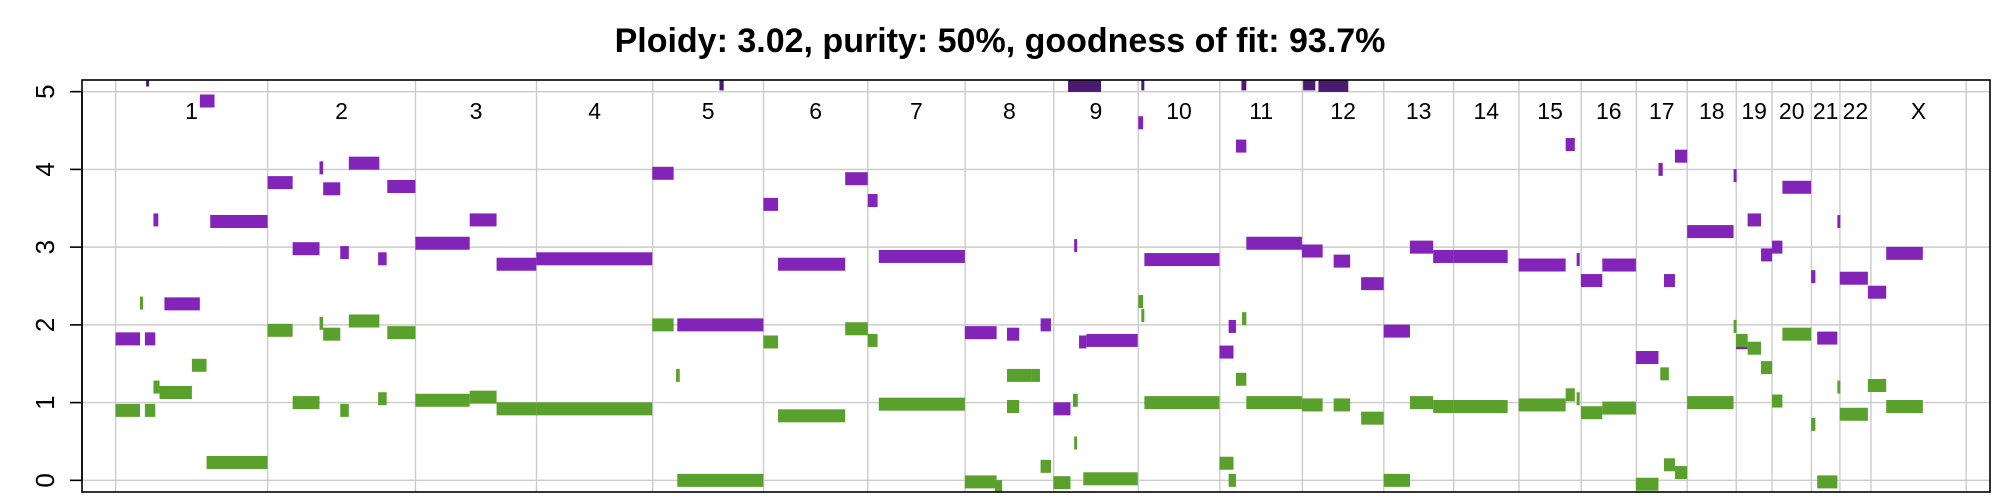 This screenshot has width=2000, height=500. Describe the element at coordinates (476, 111) in the screenshot. I see `chromosome-label: 3` at that location.